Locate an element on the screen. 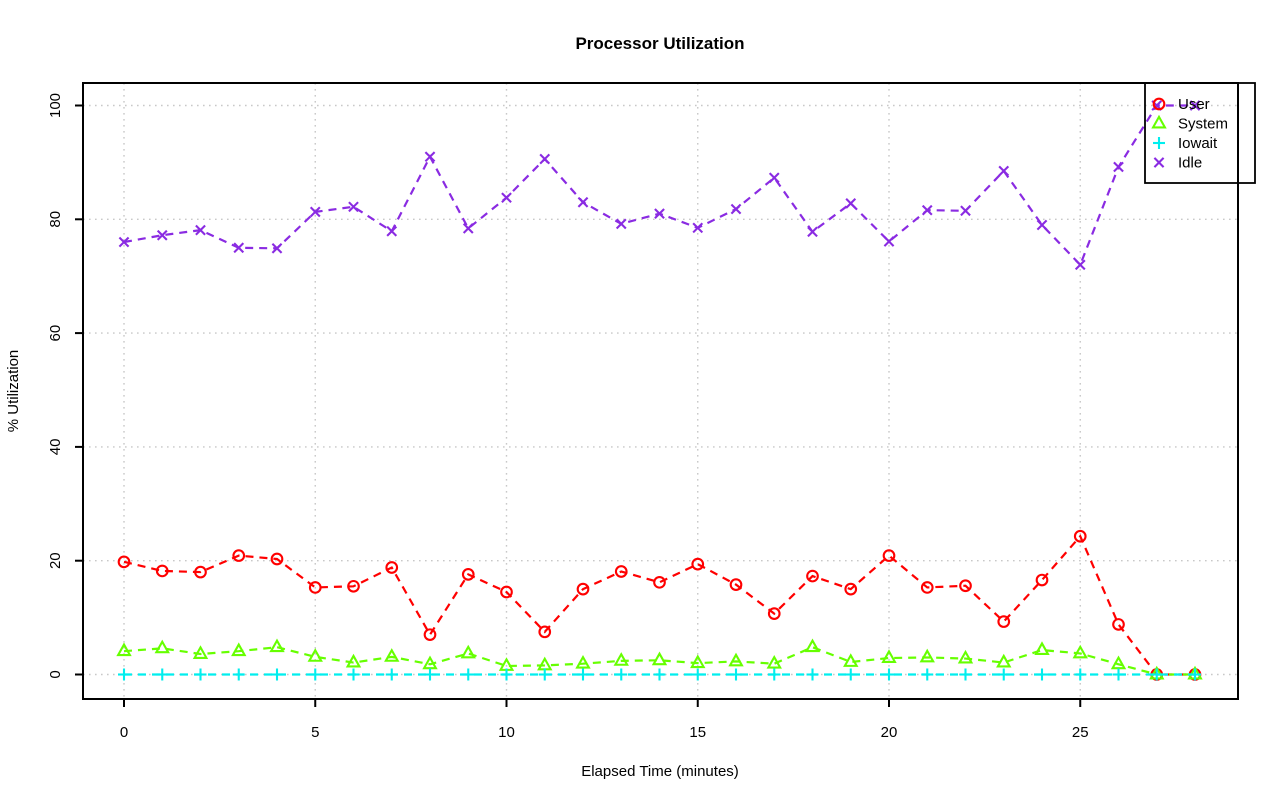 Image resolution: width=1280 pixels, height=801 pixels. x-tick-label: 20 is located at coordinates (889, 732).